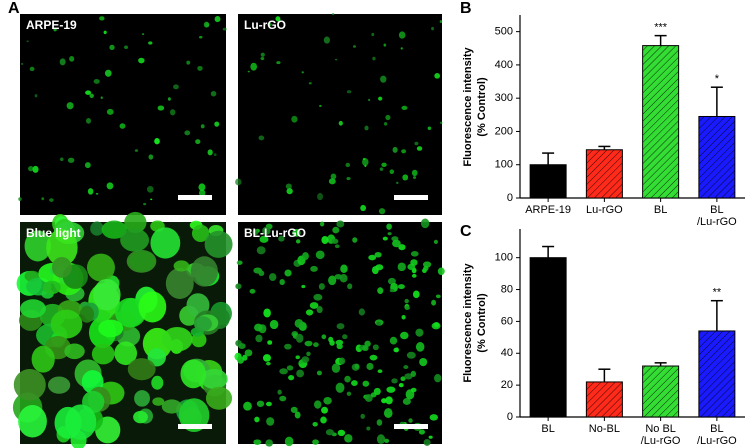 The image size is (753, 448). I want to click on panel-label: A, so click(14, 8).